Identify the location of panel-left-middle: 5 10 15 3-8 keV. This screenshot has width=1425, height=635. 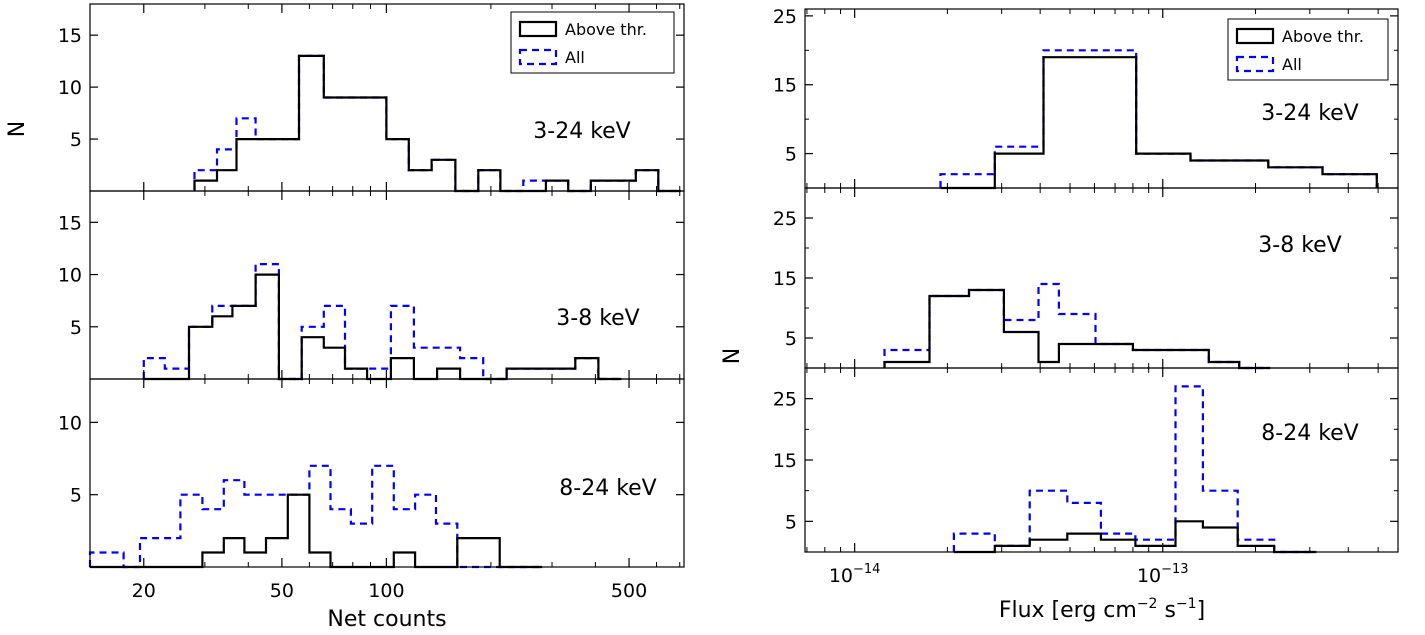
(371, 285).